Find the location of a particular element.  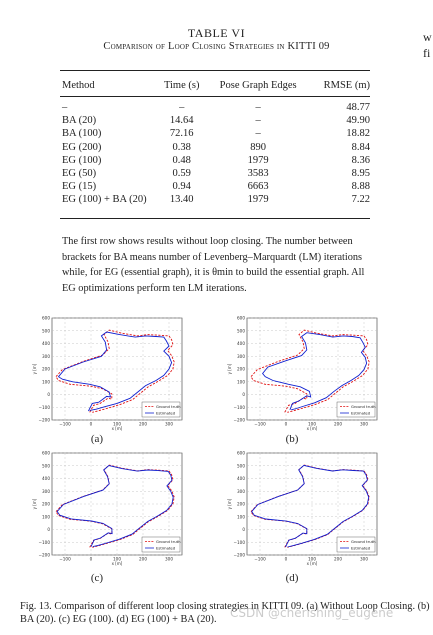

table-row: EG (50) 0.59 3583 8.95 is located at coordinates (216, 173).